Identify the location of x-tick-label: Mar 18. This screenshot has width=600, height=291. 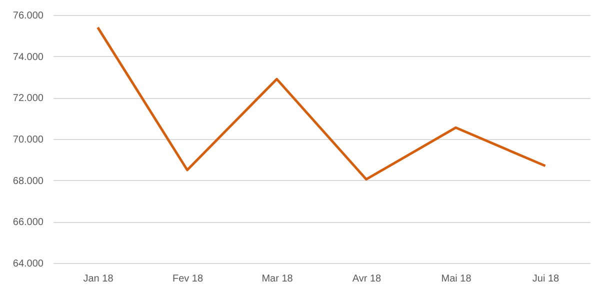
(278, 279).